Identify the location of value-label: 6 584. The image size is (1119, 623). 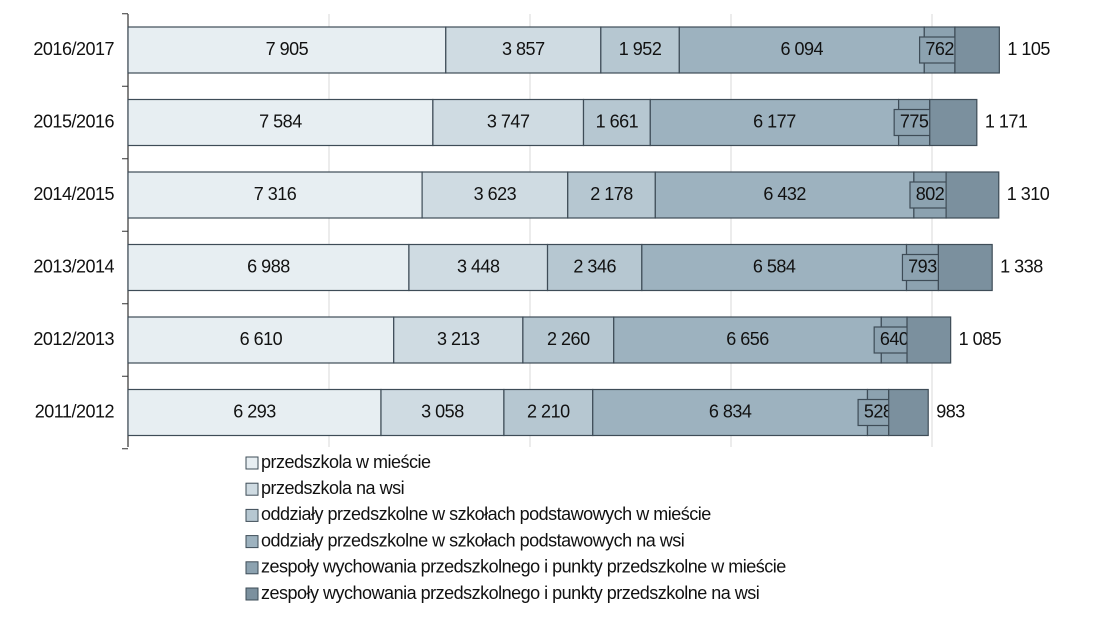
(774, 266).